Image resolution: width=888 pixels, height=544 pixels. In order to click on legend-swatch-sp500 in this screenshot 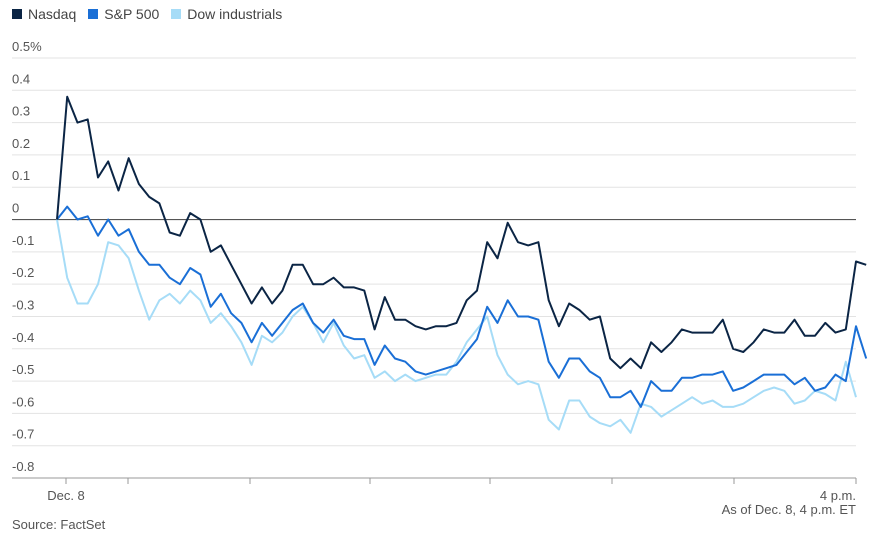, I will do `click(93, 14)`.